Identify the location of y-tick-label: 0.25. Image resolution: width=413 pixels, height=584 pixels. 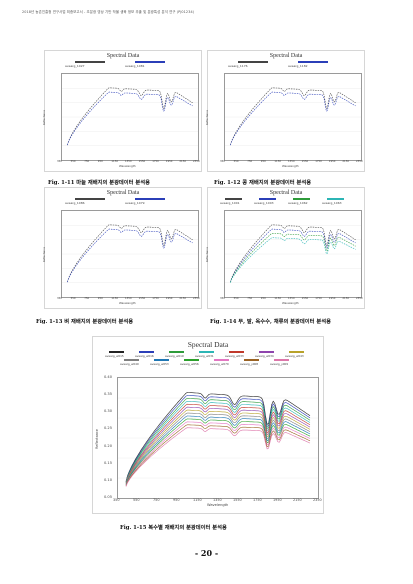
(108, 428).